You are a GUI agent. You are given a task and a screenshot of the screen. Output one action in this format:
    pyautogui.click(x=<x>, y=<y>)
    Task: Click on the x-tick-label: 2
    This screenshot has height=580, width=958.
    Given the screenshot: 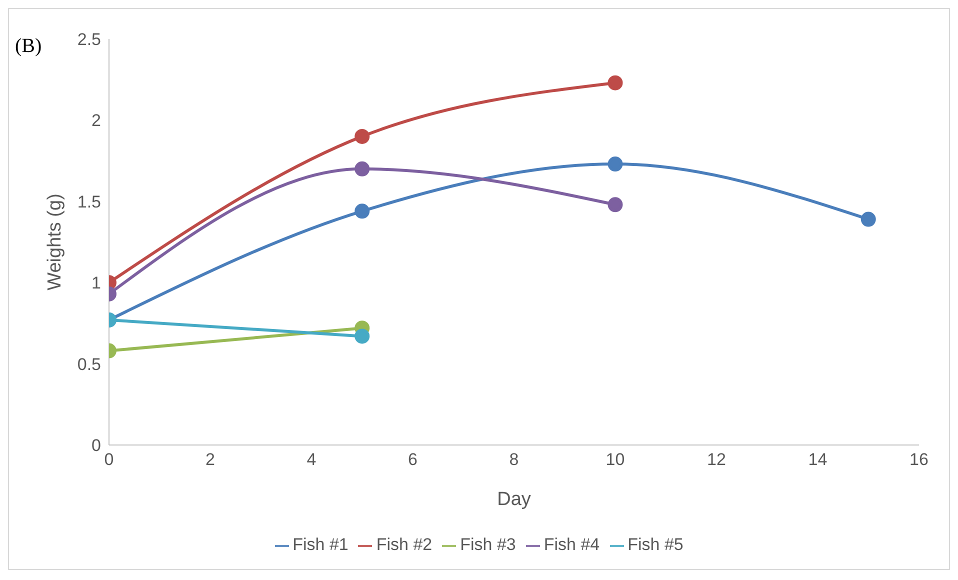 What is the action you would take?
    pyautogui.click(x=210, y=460)
    